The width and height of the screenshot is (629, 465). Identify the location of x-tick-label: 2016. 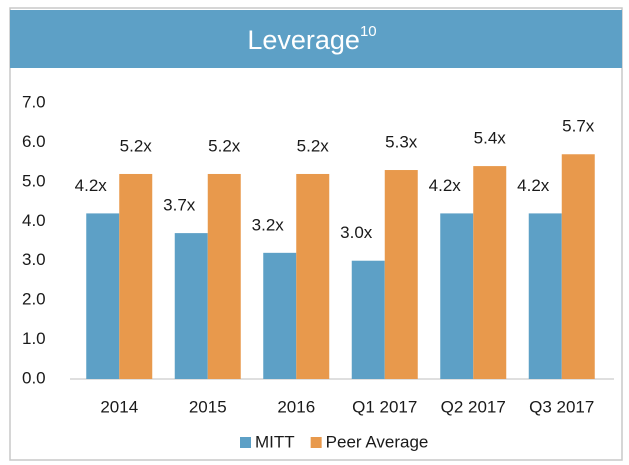
(296, 406).